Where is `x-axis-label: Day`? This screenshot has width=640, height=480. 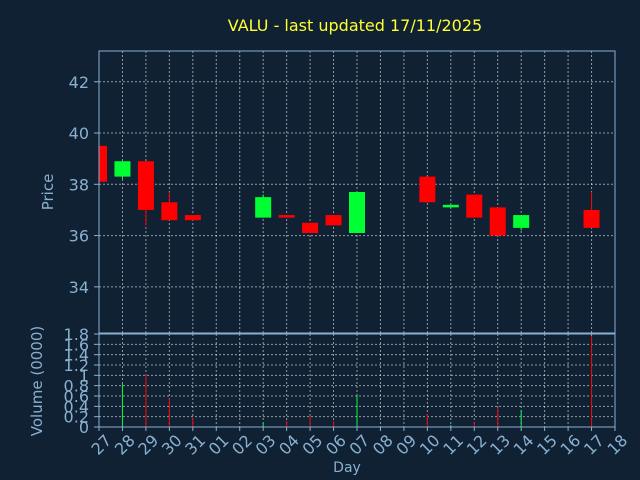
x-axis-label: Day is located at coordinates (347, 468).